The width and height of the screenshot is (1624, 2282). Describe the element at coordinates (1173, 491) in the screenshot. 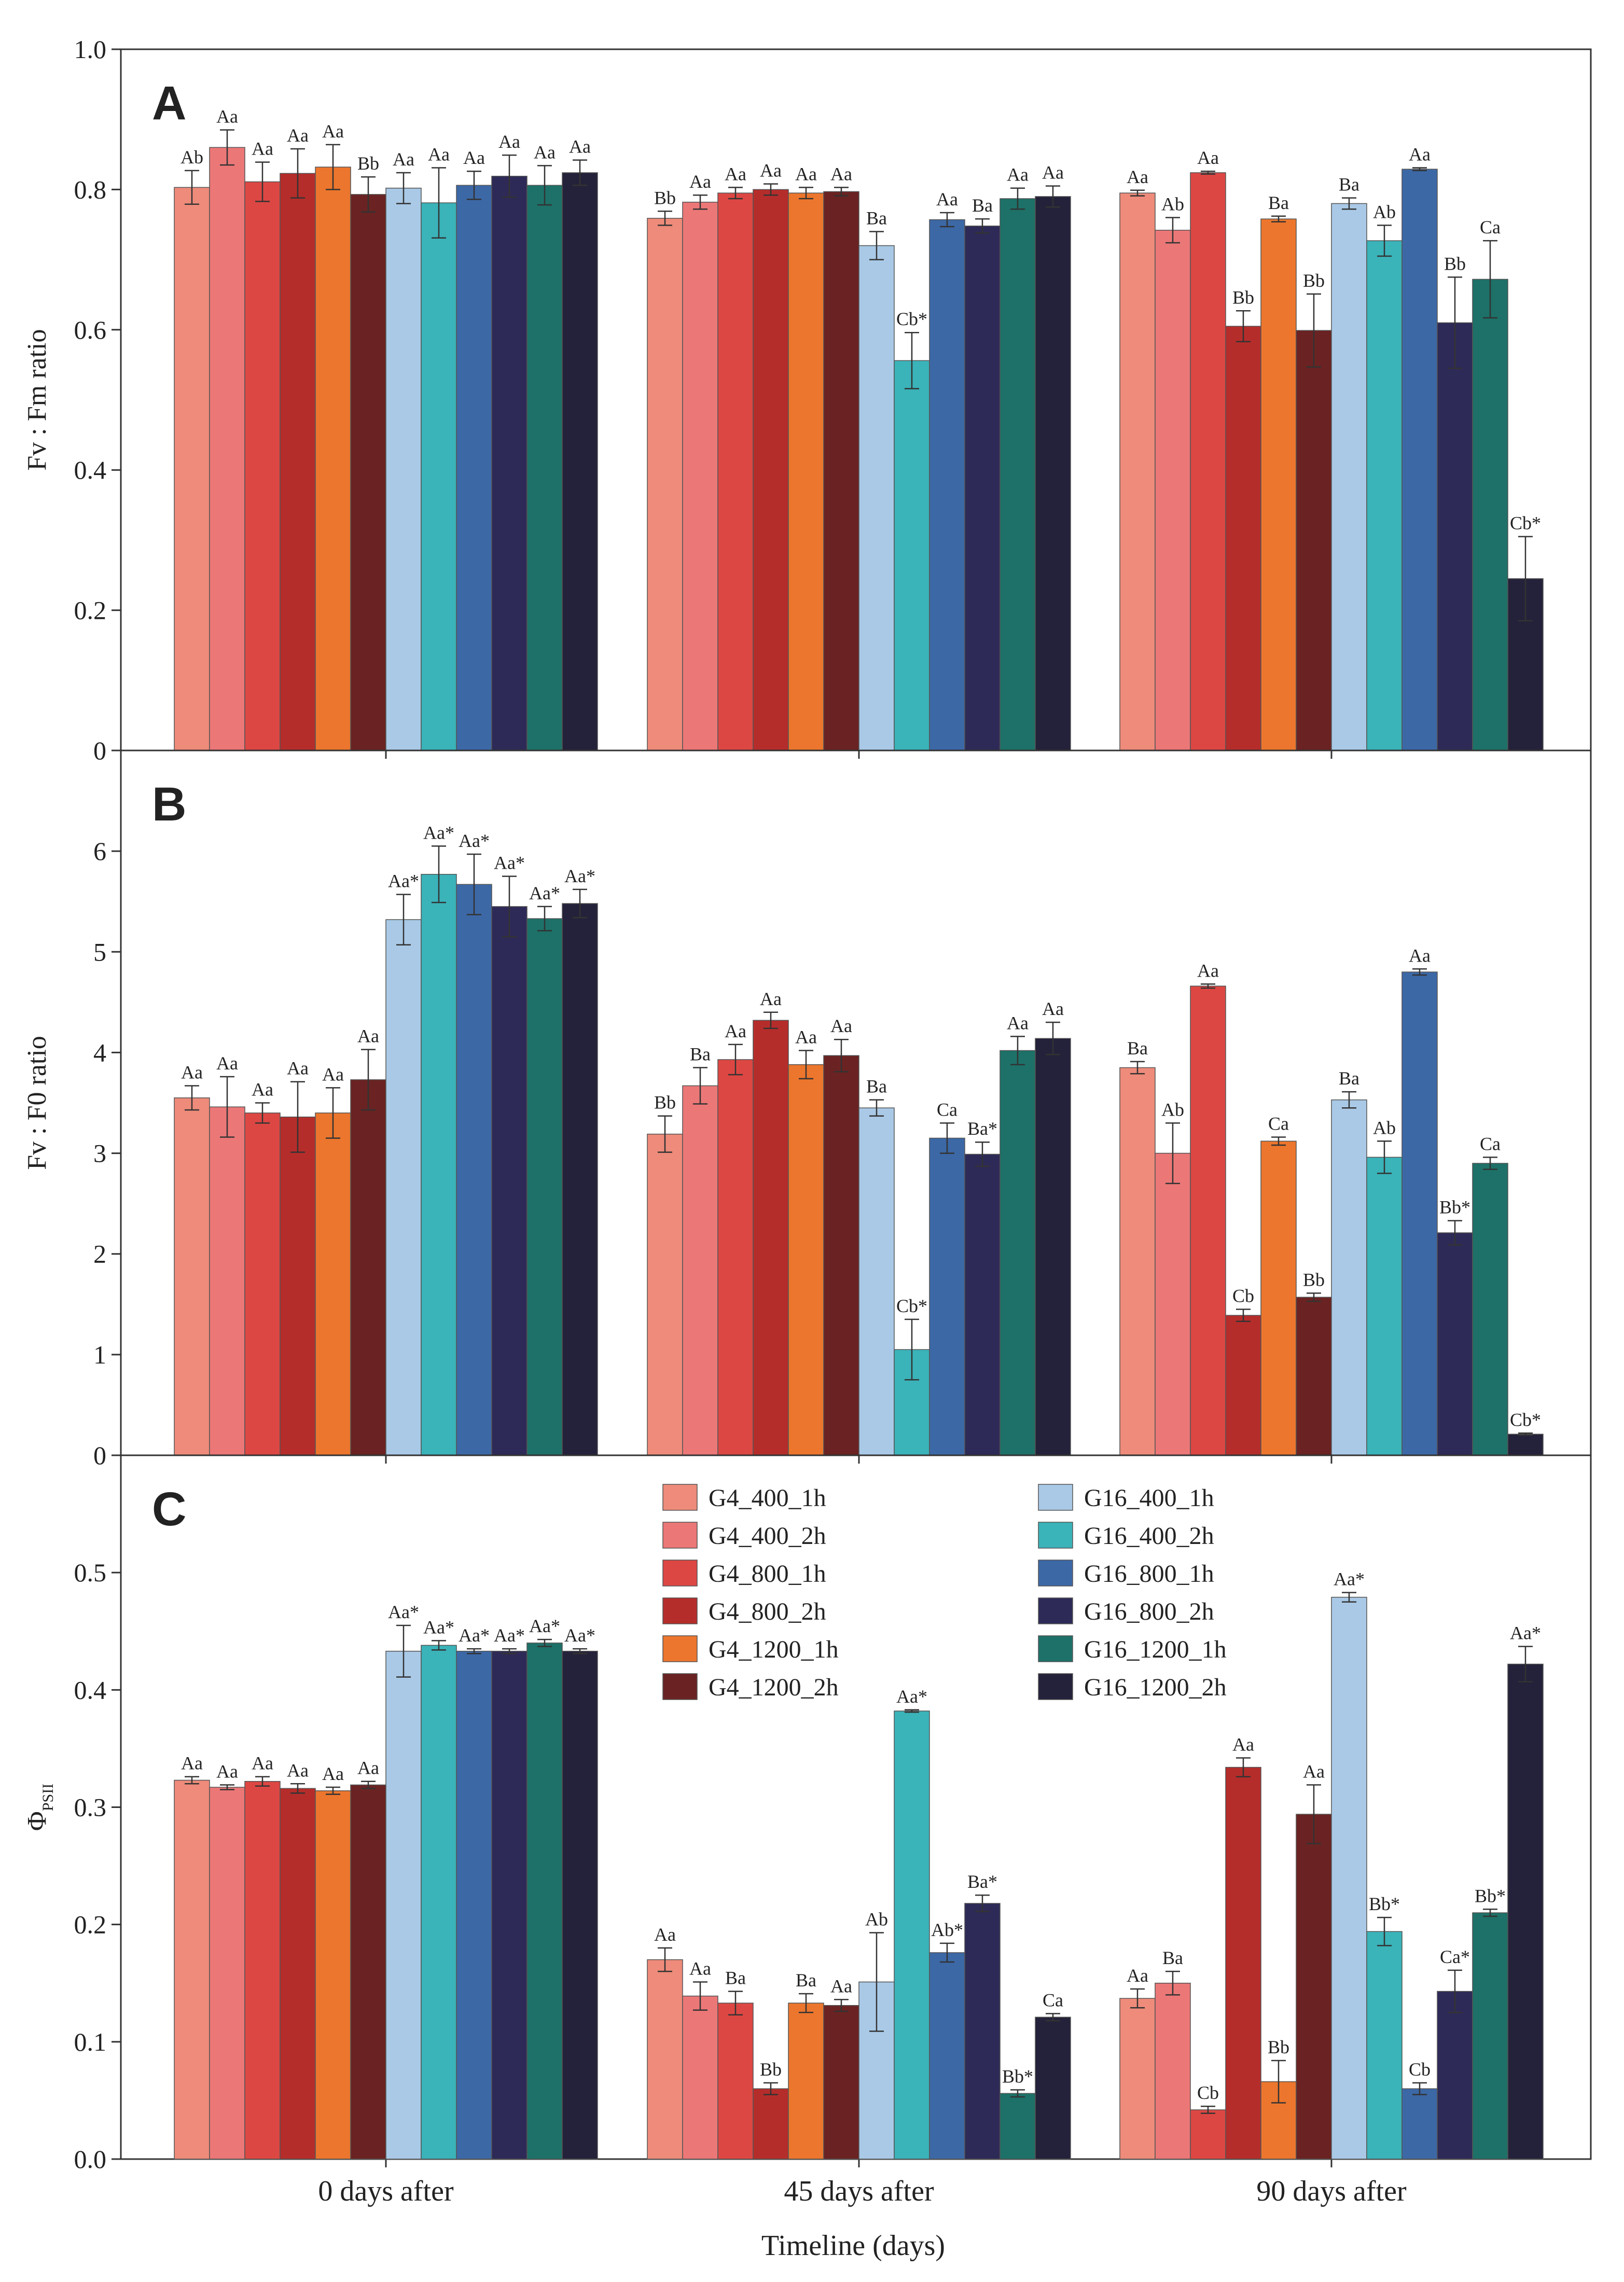

I see `bar-a-G4_400_2h` at that location.